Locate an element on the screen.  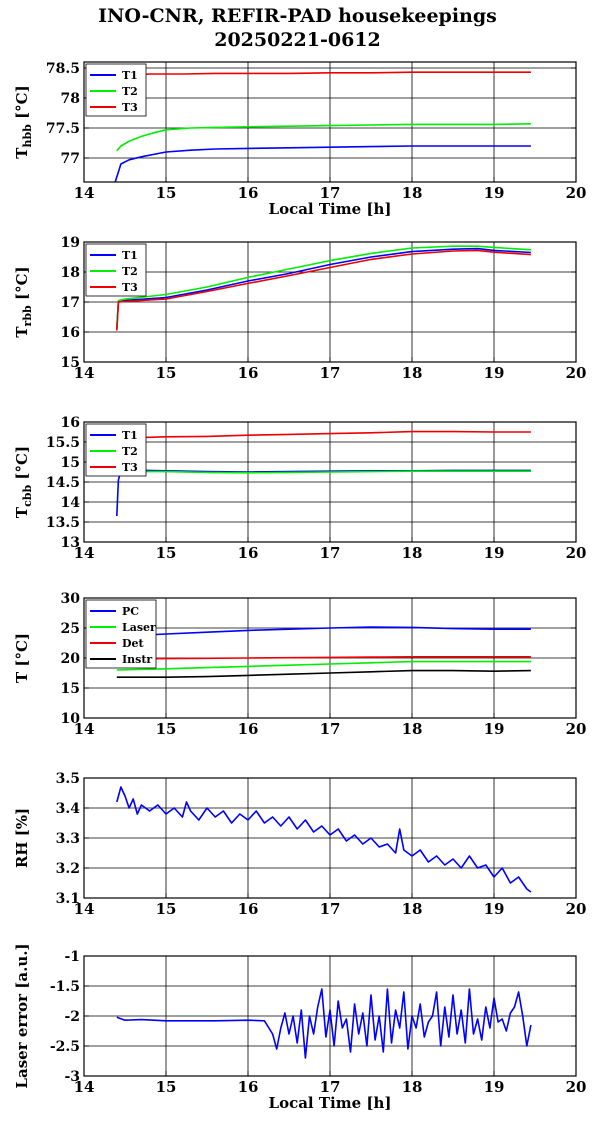
x-axis-label: Local Time [h] is located at coordinates (330, 1103).